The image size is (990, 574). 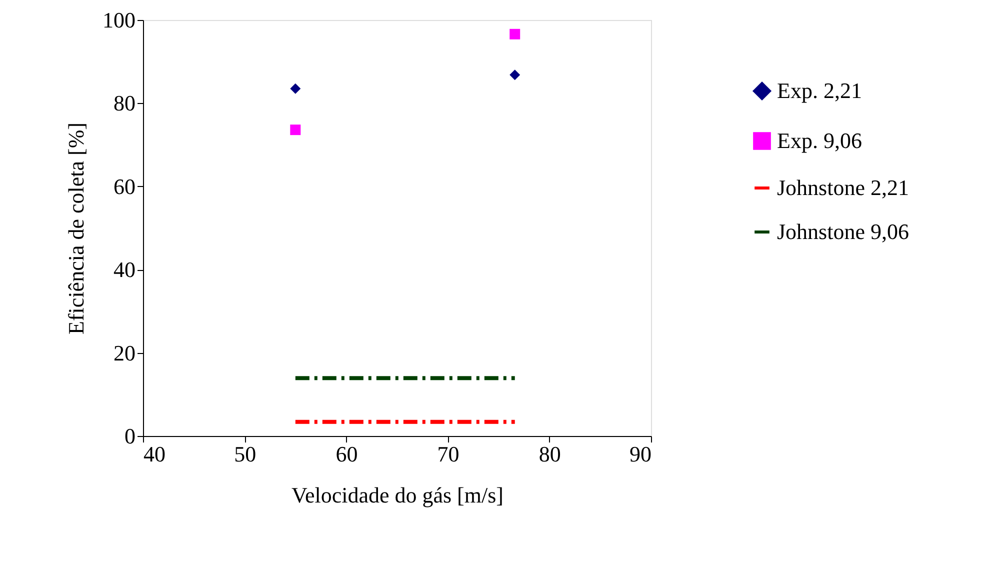 What do you see at coordinates (819, 90) in the screenshot?
I see `legend-label: Exp. 2,21` at bounding box center [819, 90].